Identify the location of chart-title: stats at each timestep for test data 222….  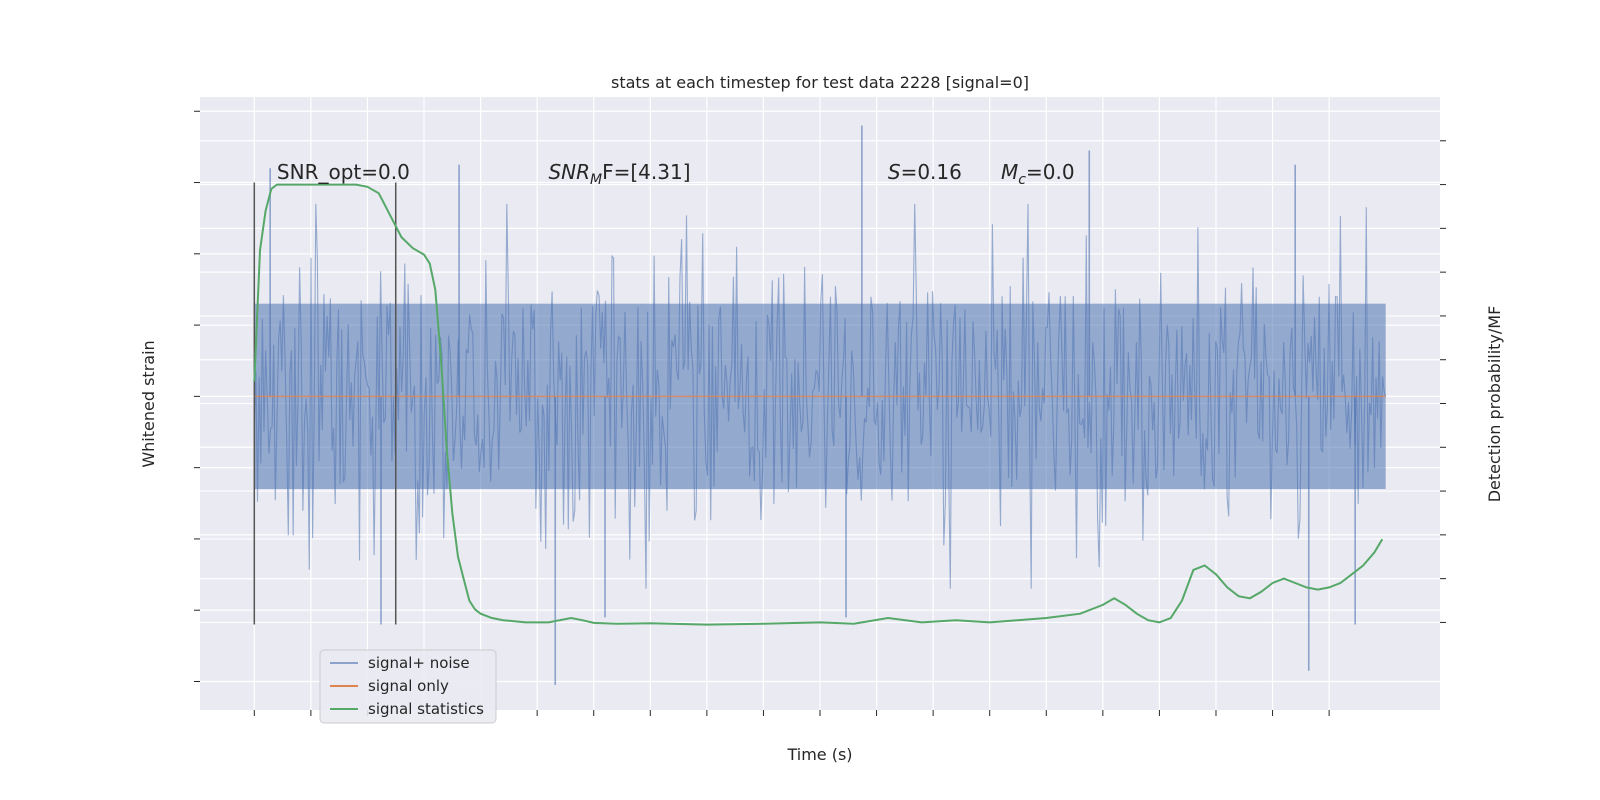
(820, 82).